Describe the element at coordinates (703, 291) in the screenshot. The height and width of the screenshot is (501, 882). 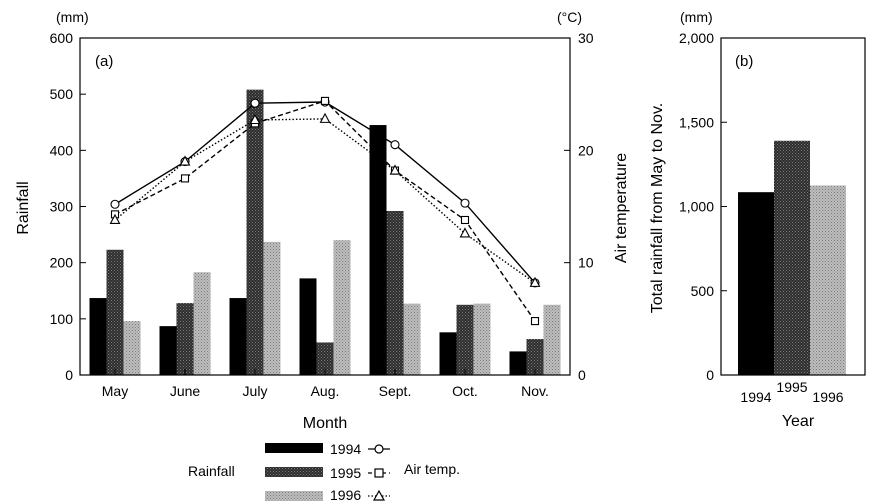
I see `b-ytick-label-1: 500` at that location.